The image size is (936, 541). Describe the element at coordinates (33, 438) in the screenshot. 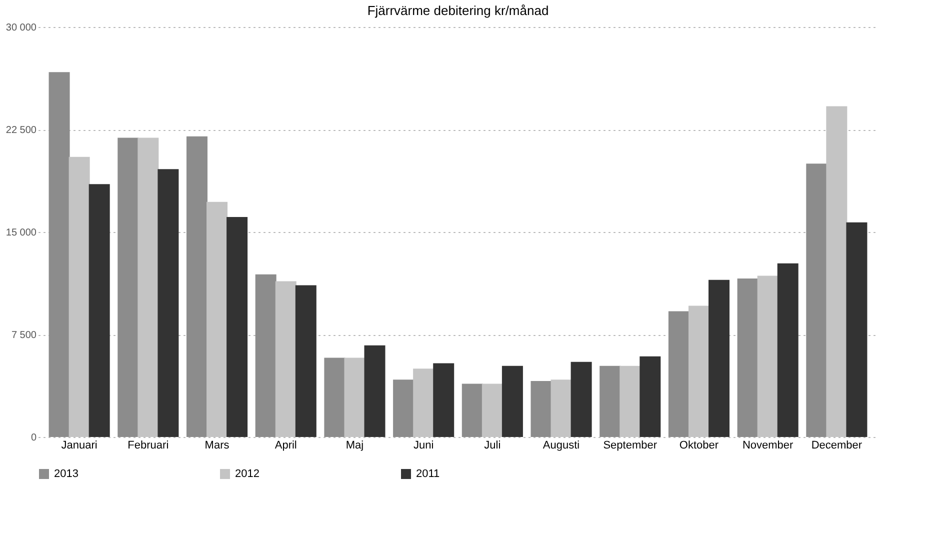

I see `y-tick-label: 0` at that location.